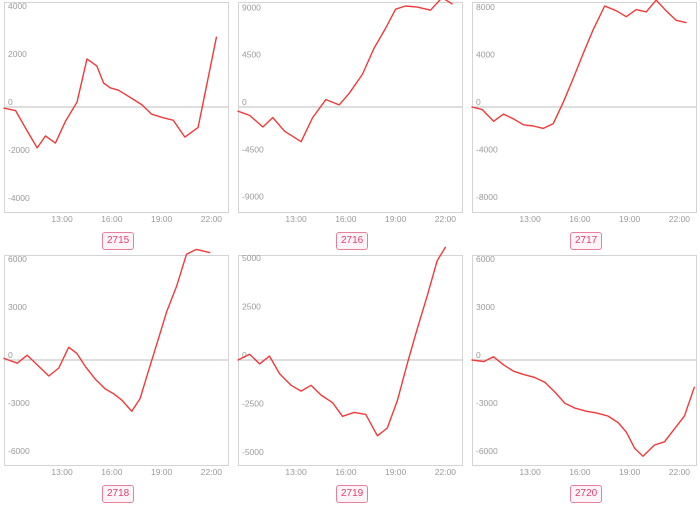 Image resolution: width=700 pixels, height=505 pixels. I want to click on chart-label-badge: 2718, so click(118, 494).